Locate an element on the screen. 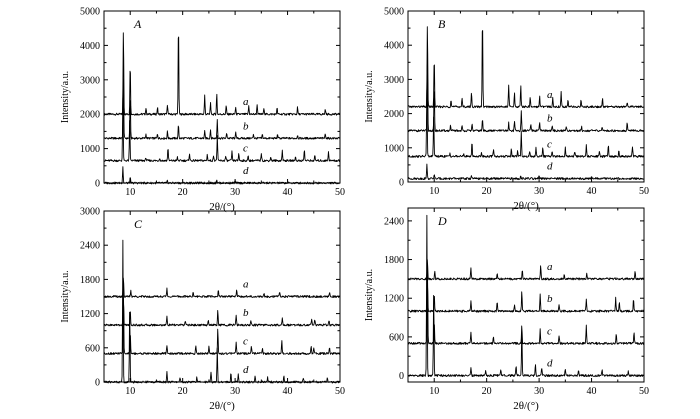 The width and height of the screenshot is (700, 419). panel-label: D is located at coordinates (442, 221).